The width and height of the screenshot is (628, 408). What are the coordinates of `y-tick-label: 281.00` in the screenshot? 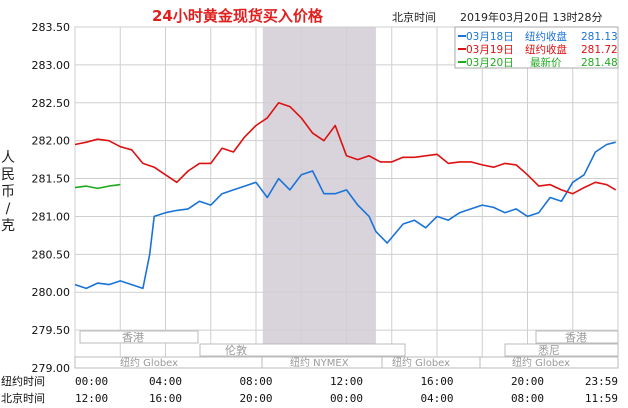 It's located at (51, 216).